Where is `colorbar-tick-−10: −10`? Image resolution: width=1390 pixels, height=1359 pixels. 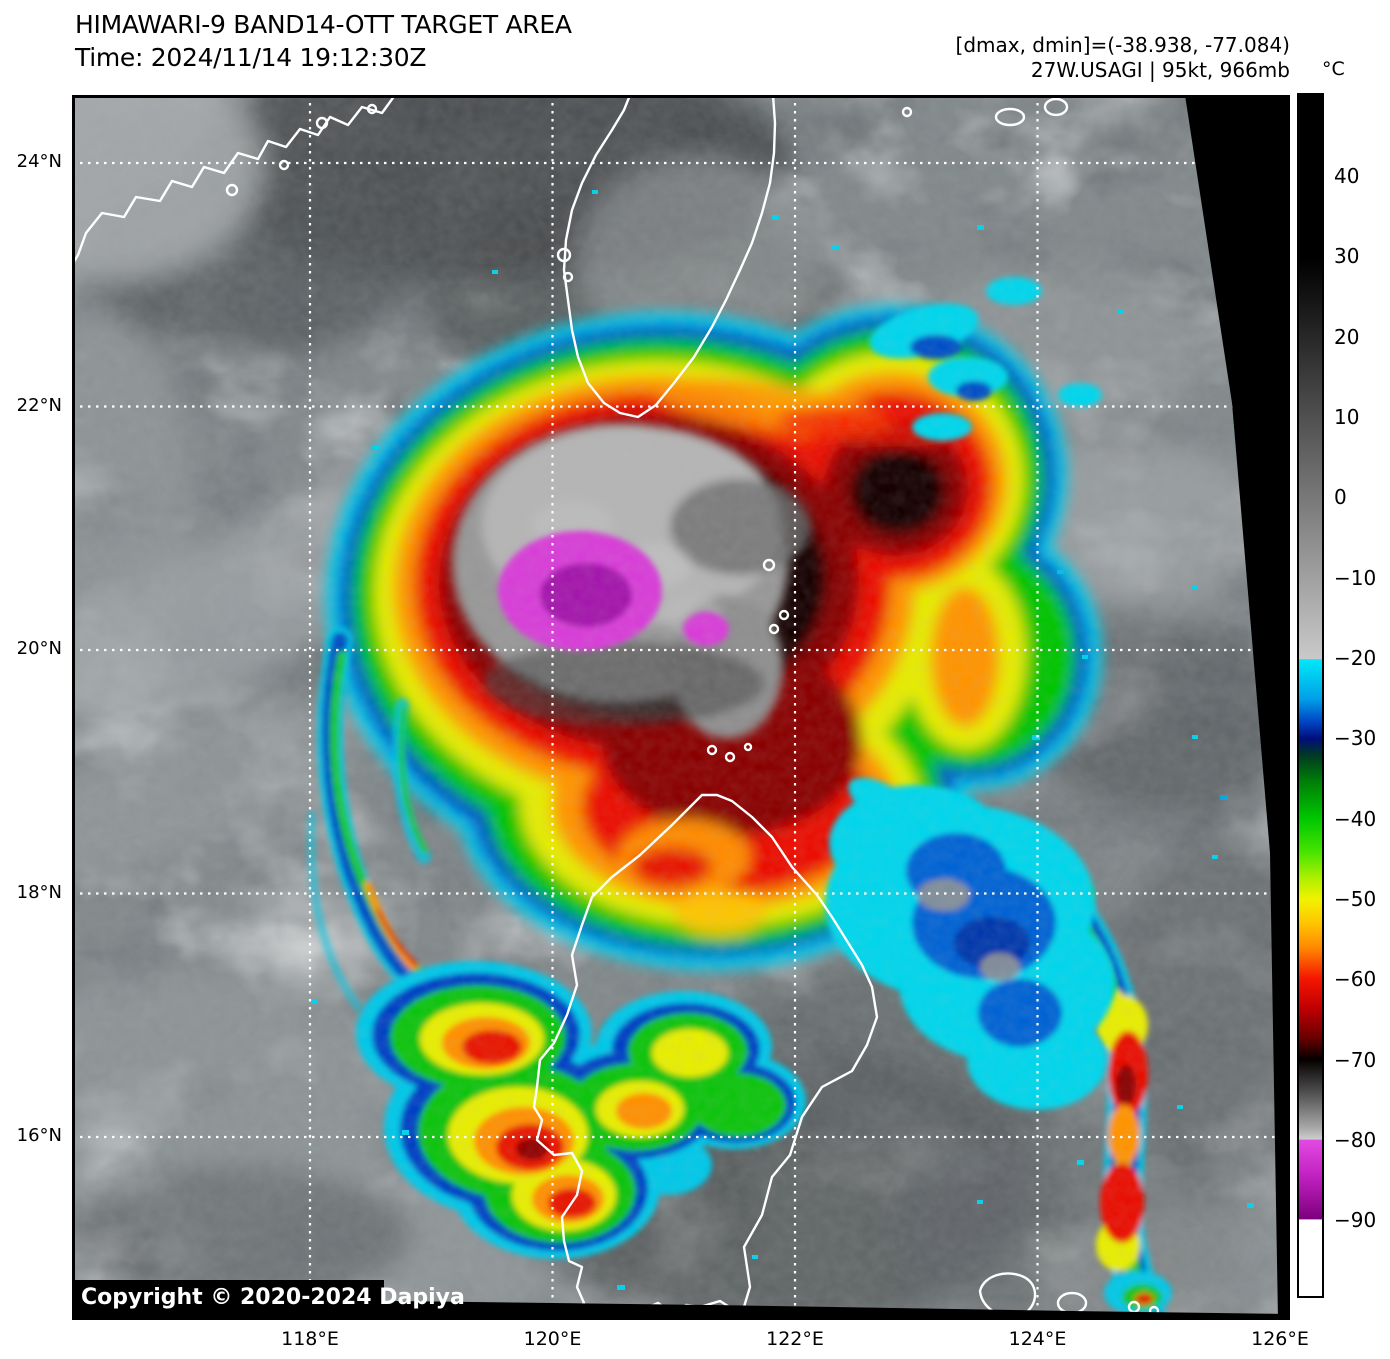 colorbar-tick-−10: −10 is located at coordinates (1355, 577).